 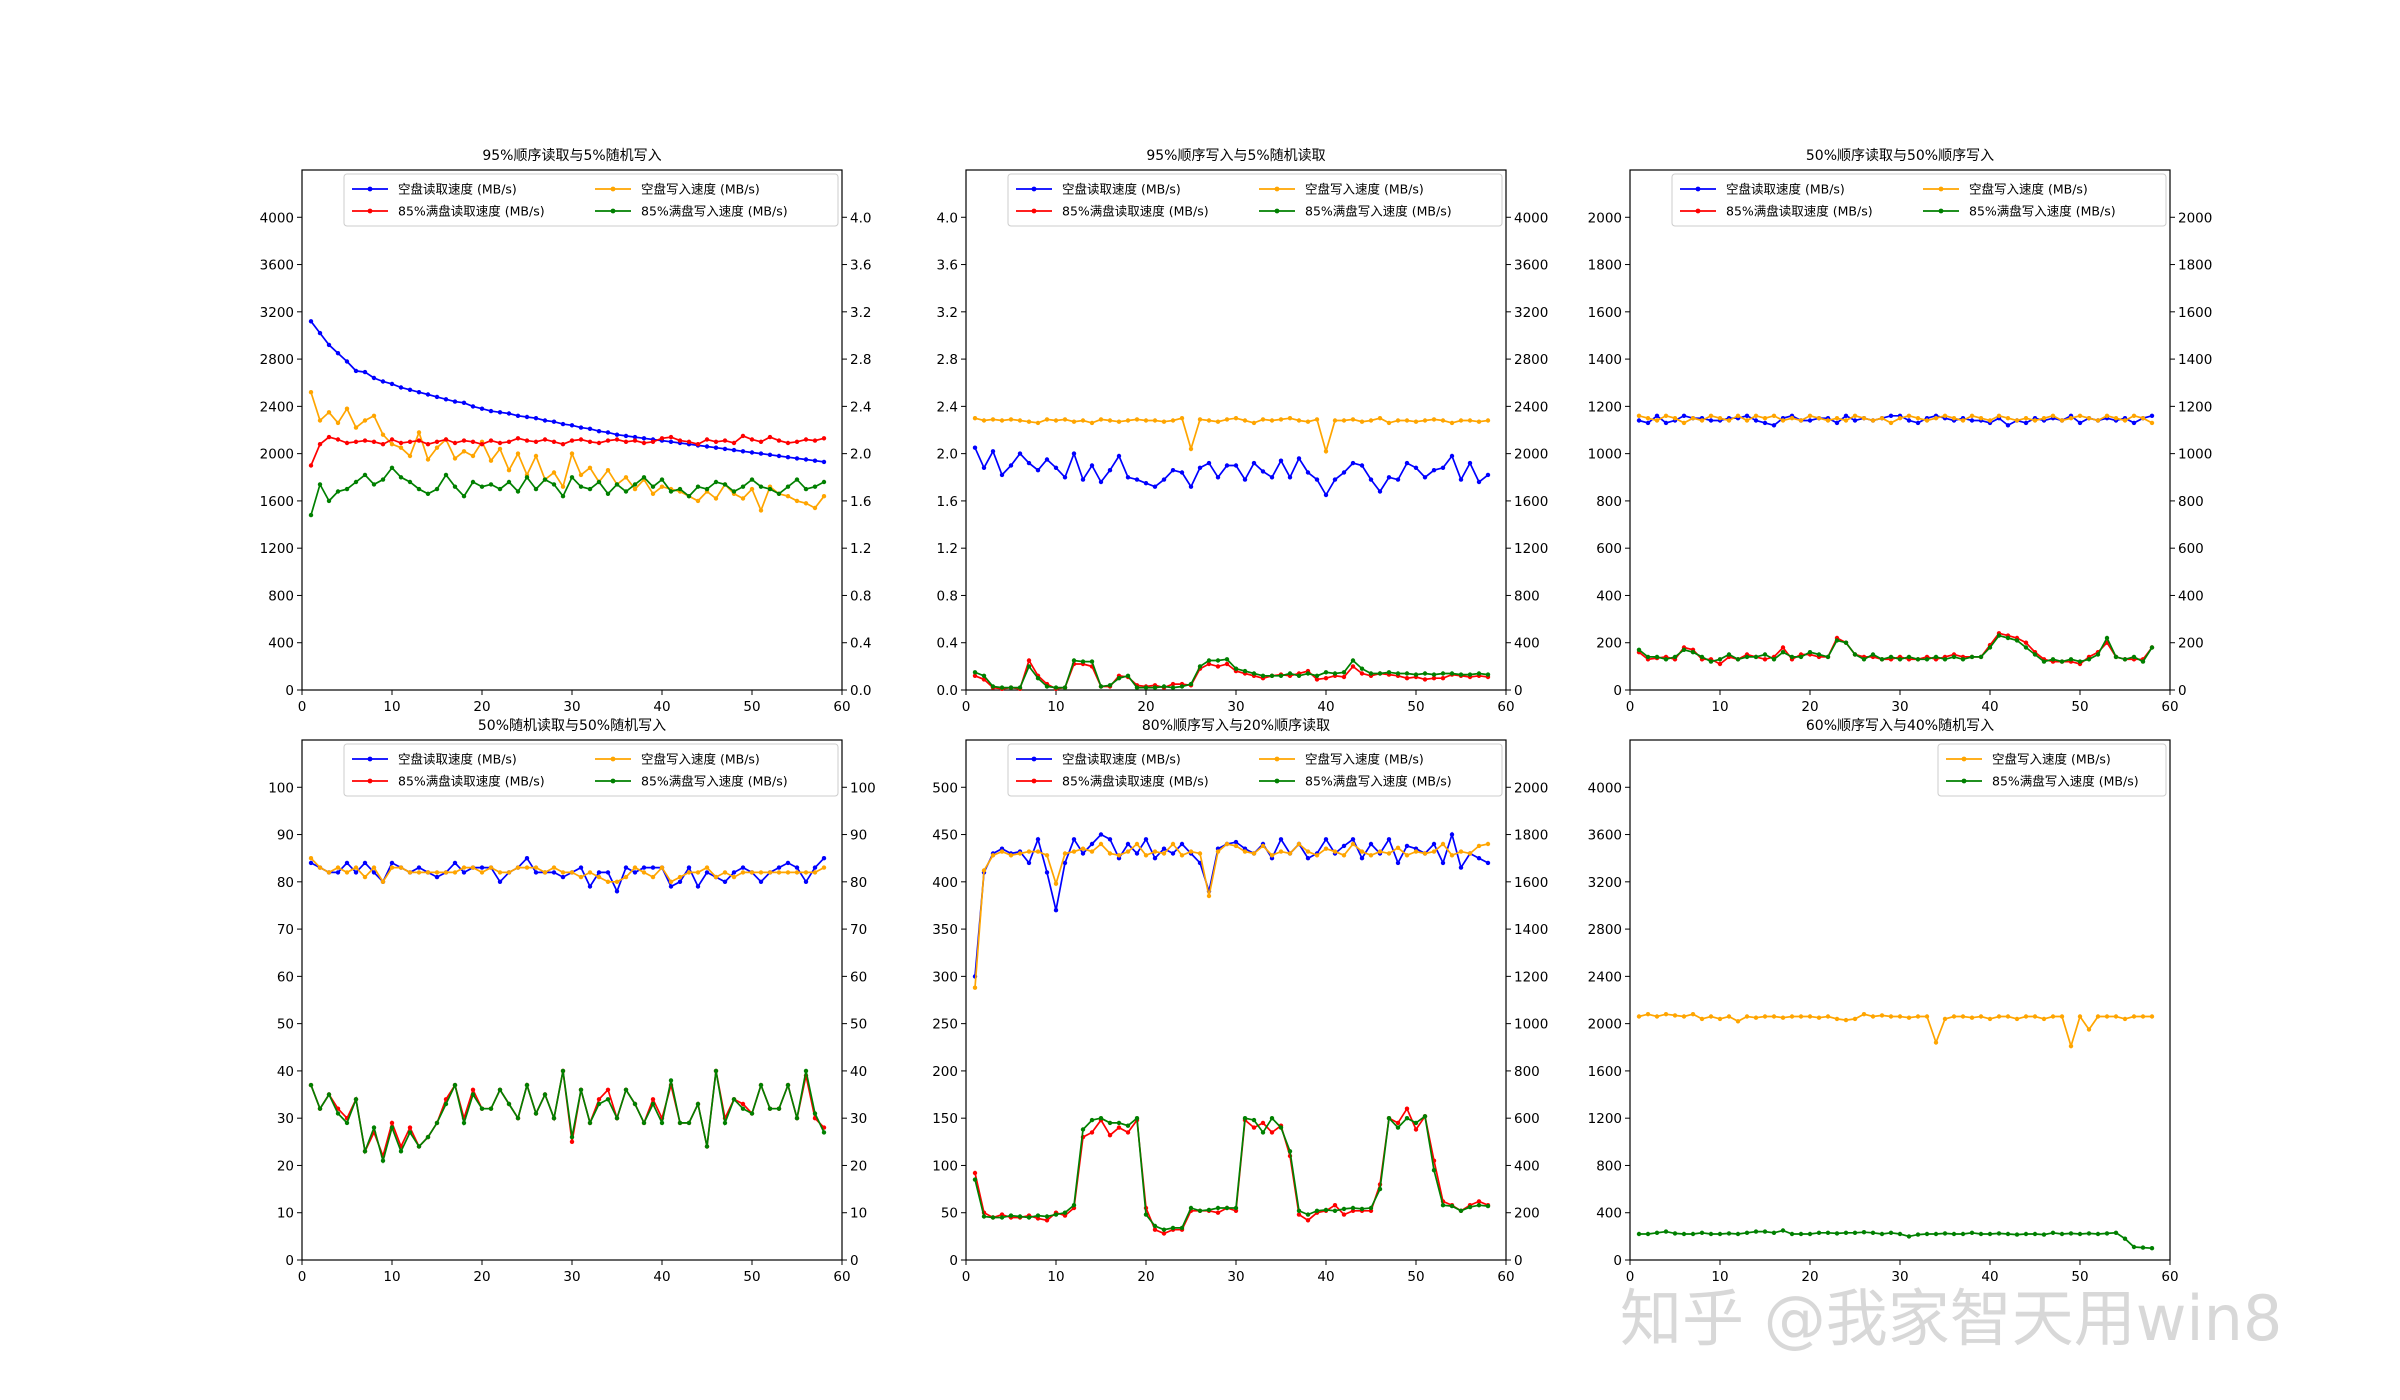 What do you see at coordinates (591, 200) in the screenshot?
I see `legend-box` at bounding box center [591, 200].